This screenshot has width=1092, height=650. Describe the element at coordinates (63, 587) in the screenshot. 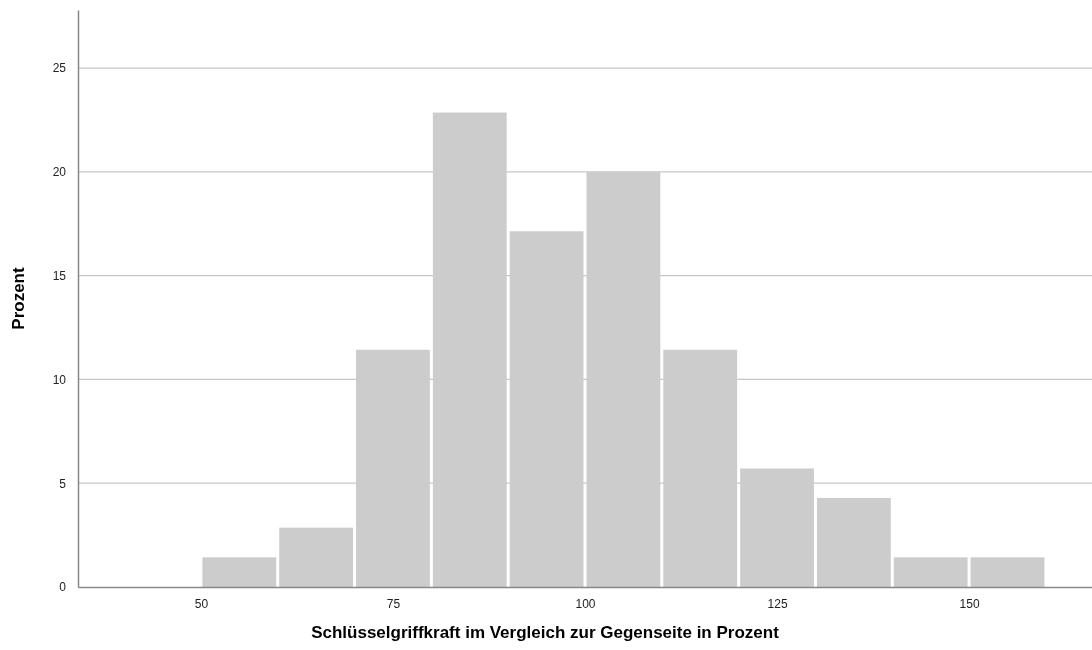

I see `y-tick-label: 0` at that location.